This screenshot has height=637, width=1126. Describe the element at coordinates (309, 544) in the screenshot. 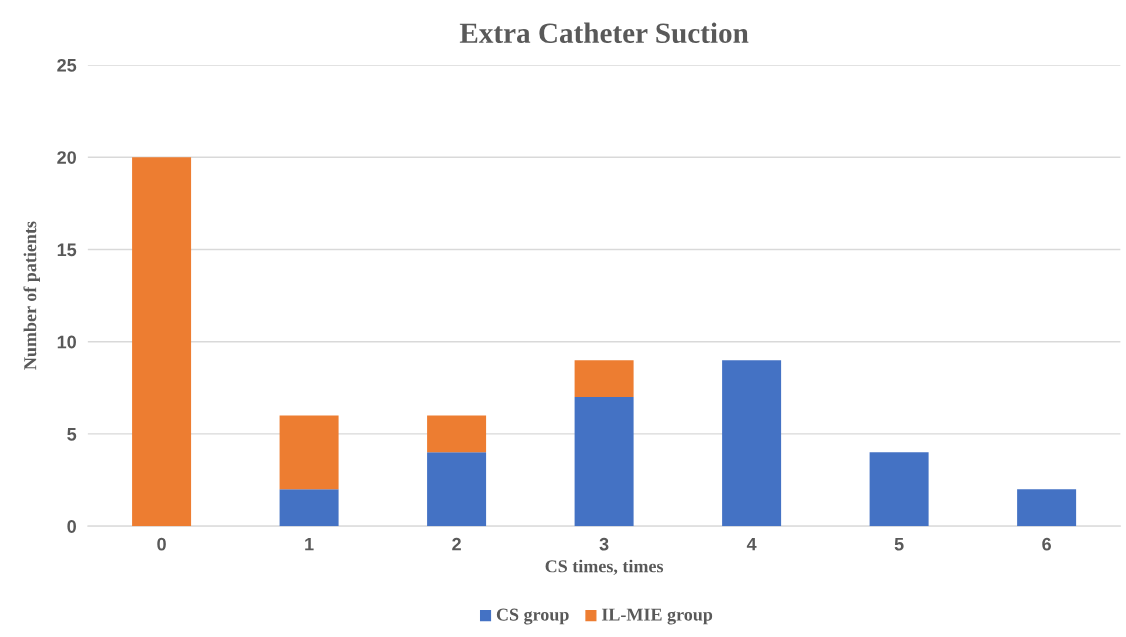

I see `x-tick-label: 1` at that location.